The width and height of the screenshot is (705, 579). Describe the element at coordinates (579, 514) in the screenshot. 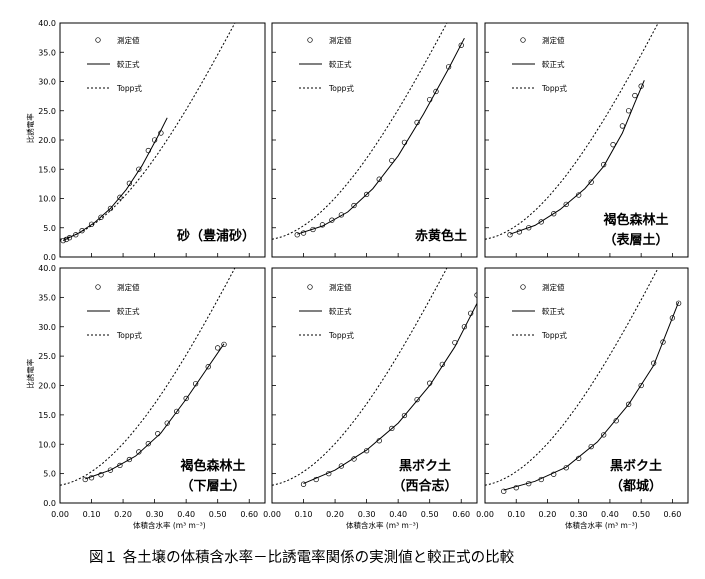

I see `x-tick-label: 0.30` at that location.